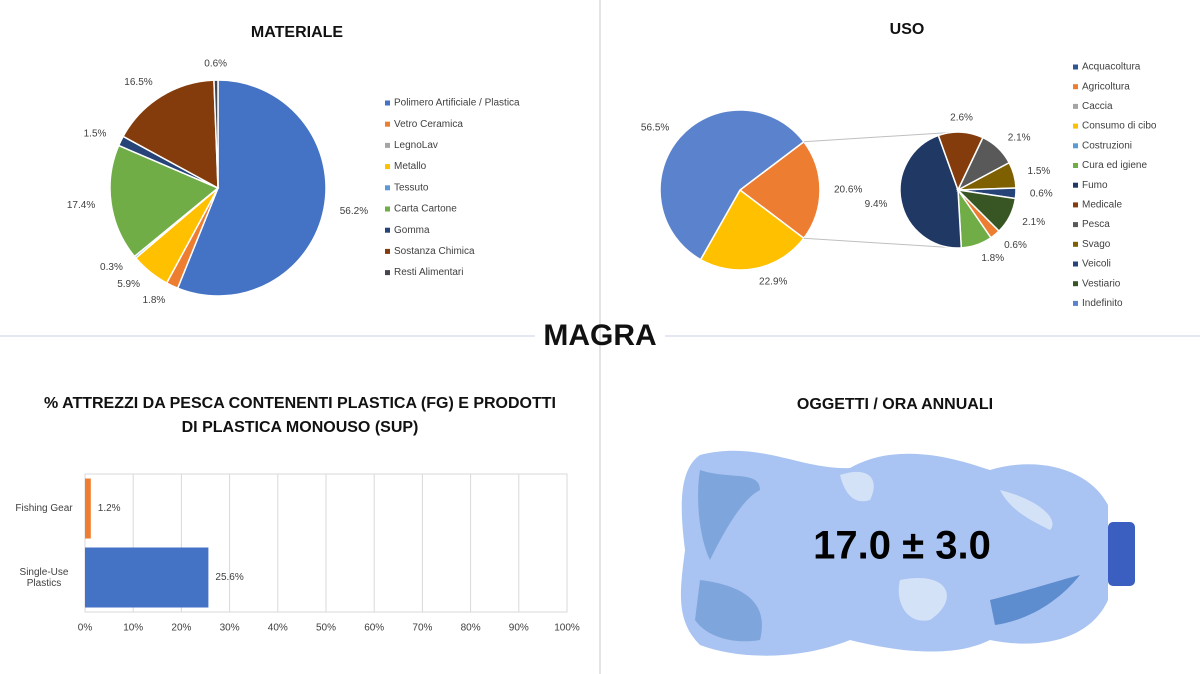  Describe the element at coordinates (1106, 86) in the screenshot. I see `legend-label: Agricoltura` at that location.